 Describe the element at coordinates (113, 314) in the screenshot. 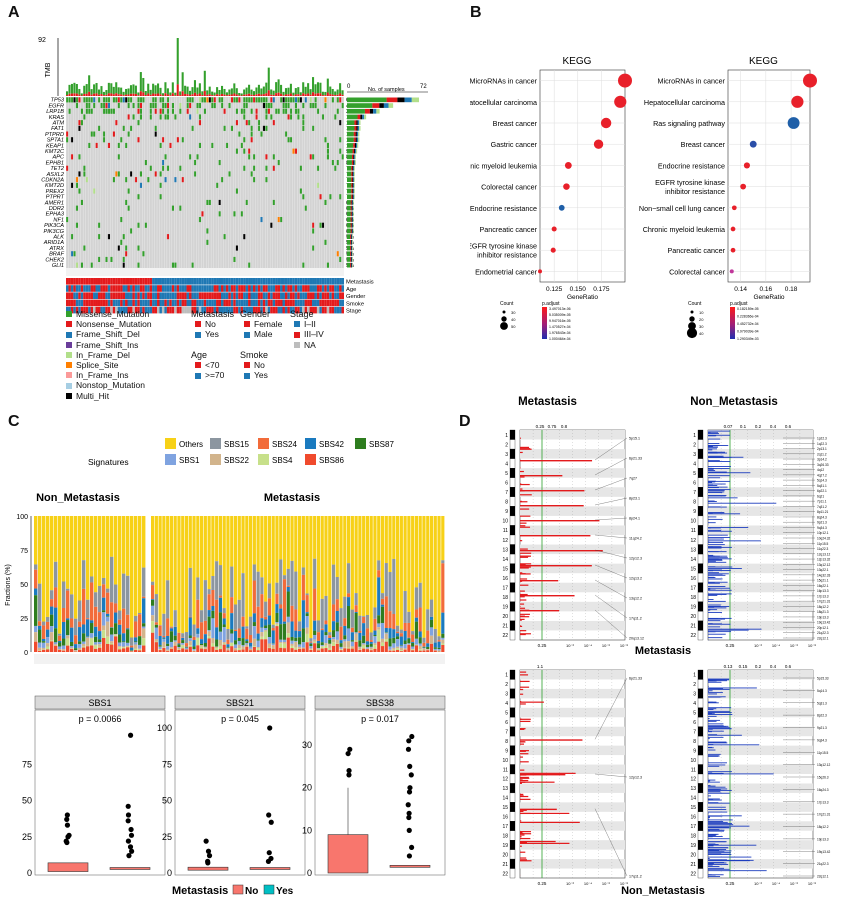

I see `legend-missense: Missense_Mutation` at that location.